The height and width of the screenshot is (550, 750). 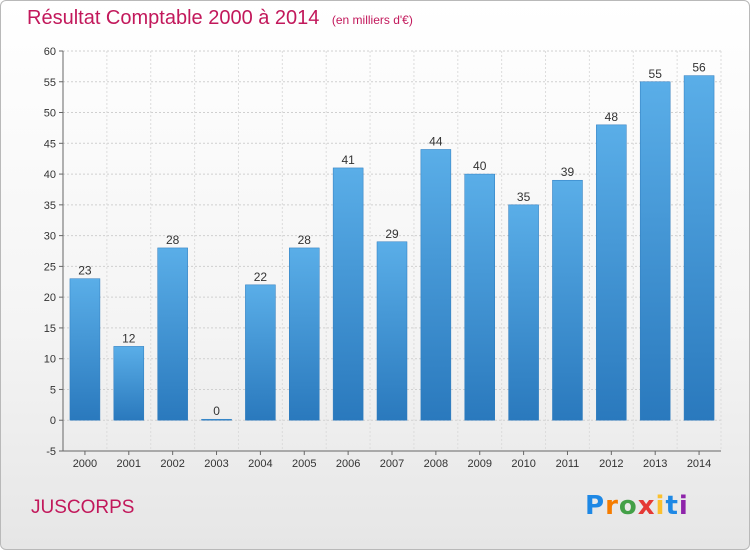 What do you see at coordinates (50, 329) in the screenshot?
I see `y-tick-label: 15` at bounding box center [50, 329].